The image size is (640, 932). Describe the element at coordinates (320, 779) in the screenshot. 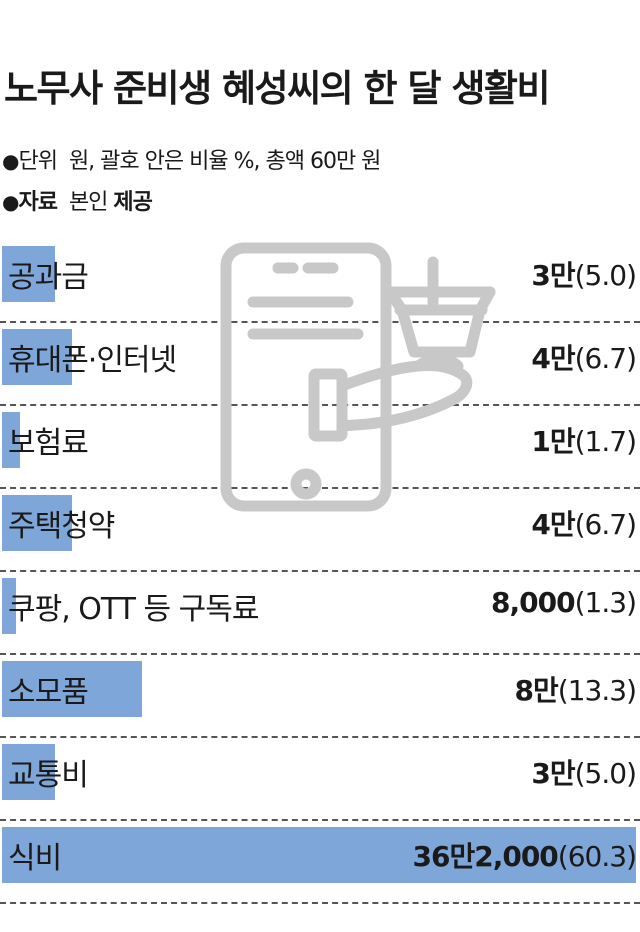

I see `bar-row: 교통비 3만(5.0)` at that location.